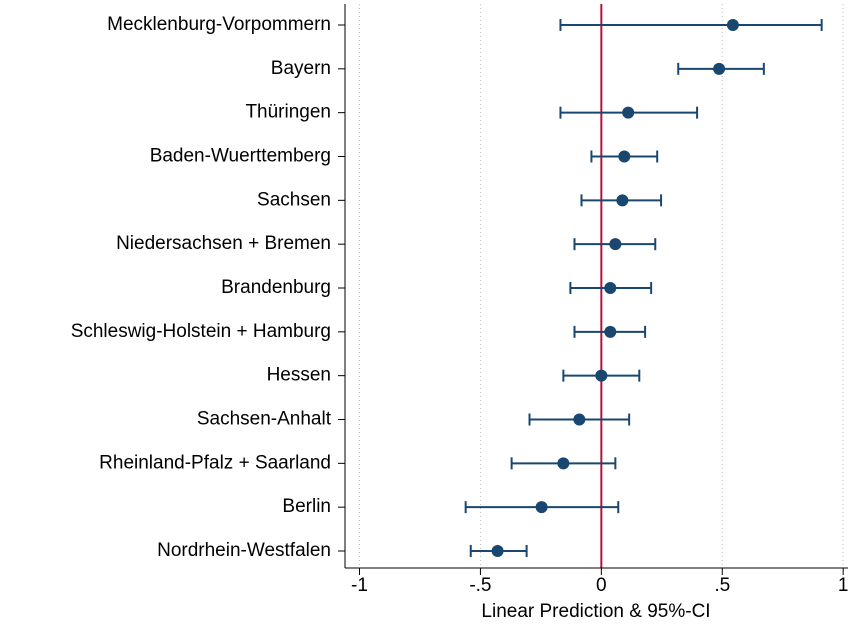  Describe the element at coordinates (843, 585) in the screenshot. I see `x-tick-label: 1` at that location.